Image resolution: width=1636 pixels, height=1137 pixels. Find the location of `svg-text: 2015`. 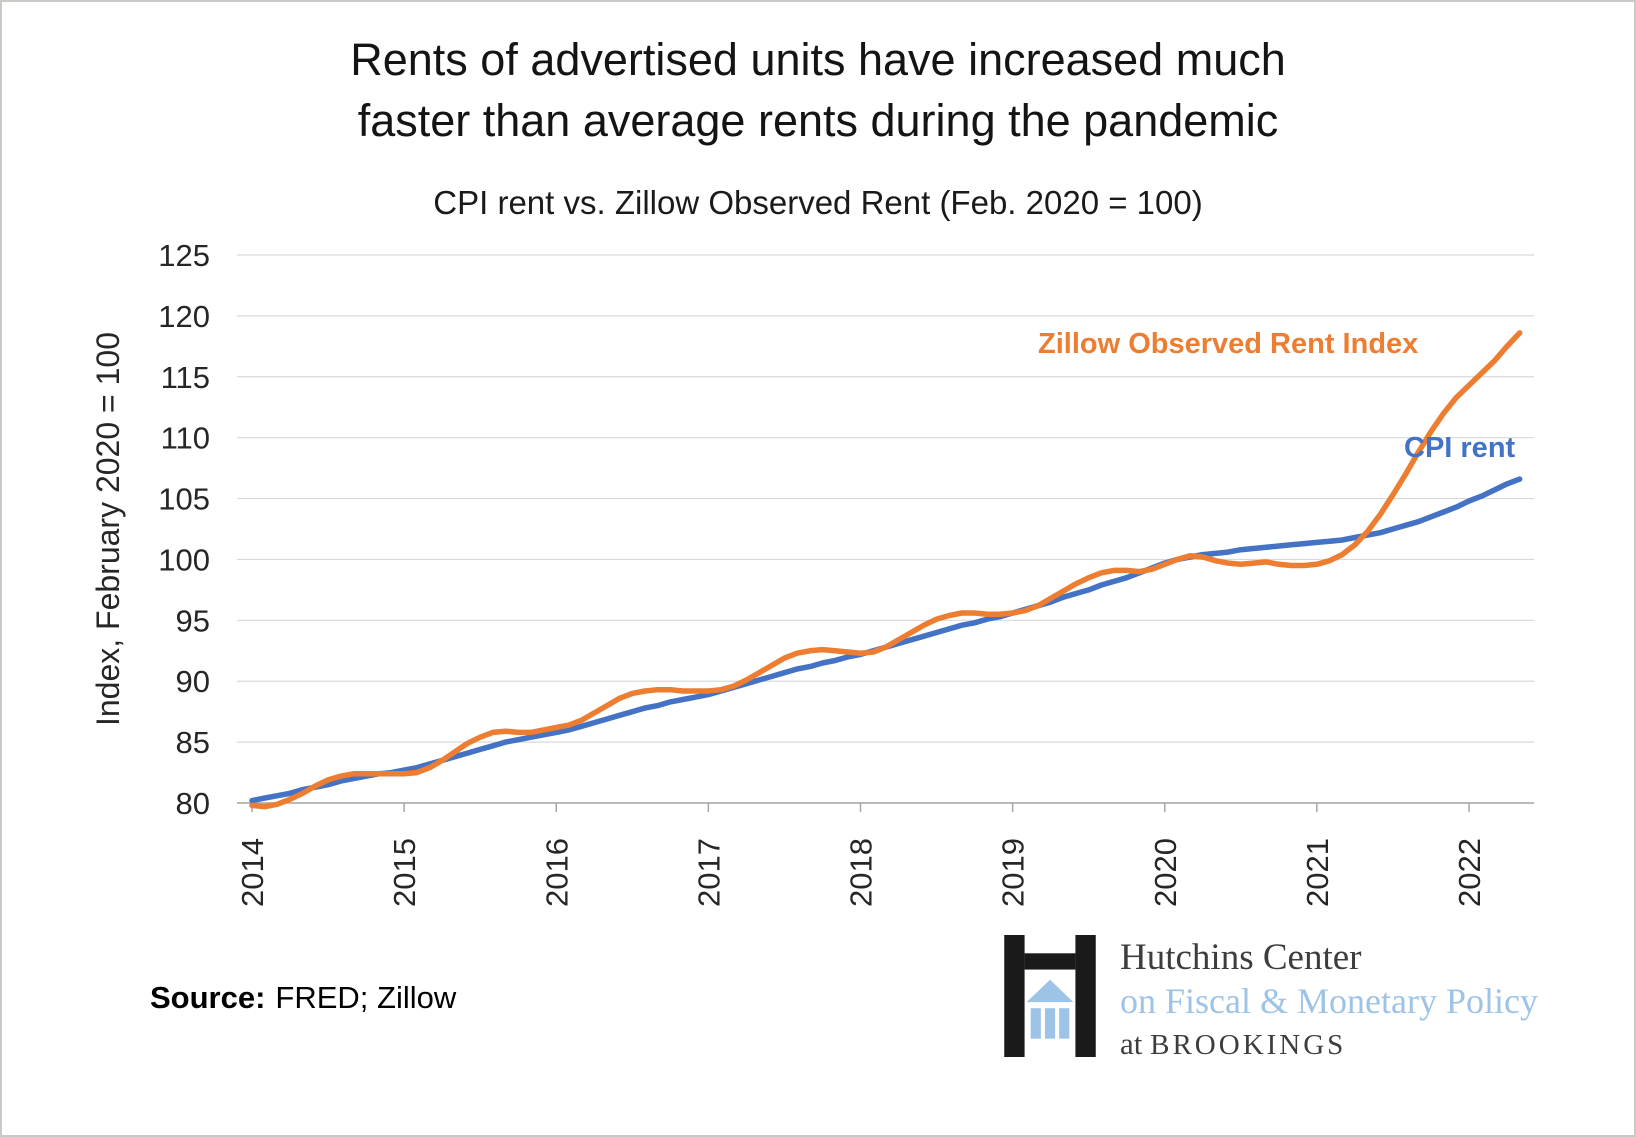

svg-text: 2015 is located at coordinates (404, 872).